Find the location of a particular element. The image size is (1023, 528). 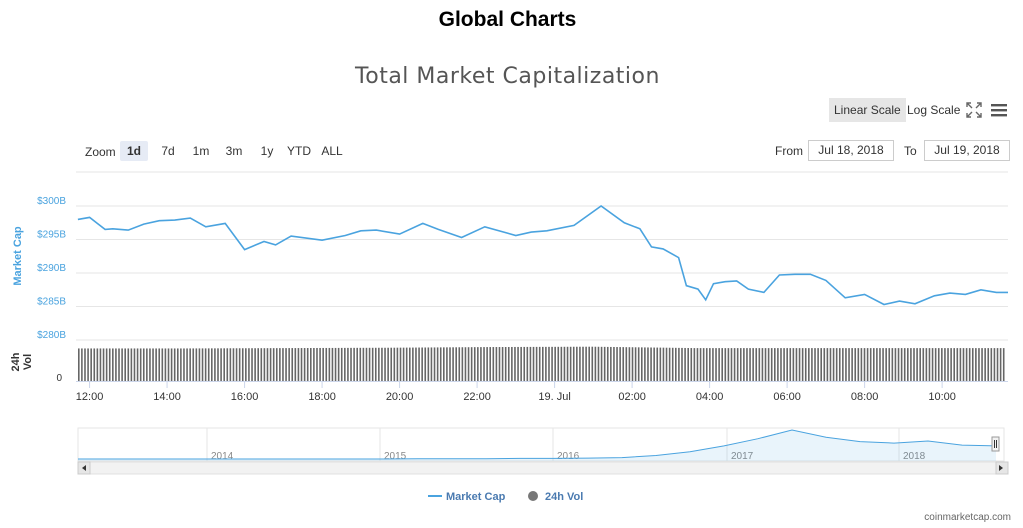

from-date-input: Jul 18, 2018 is located at coordinates (851, 150).